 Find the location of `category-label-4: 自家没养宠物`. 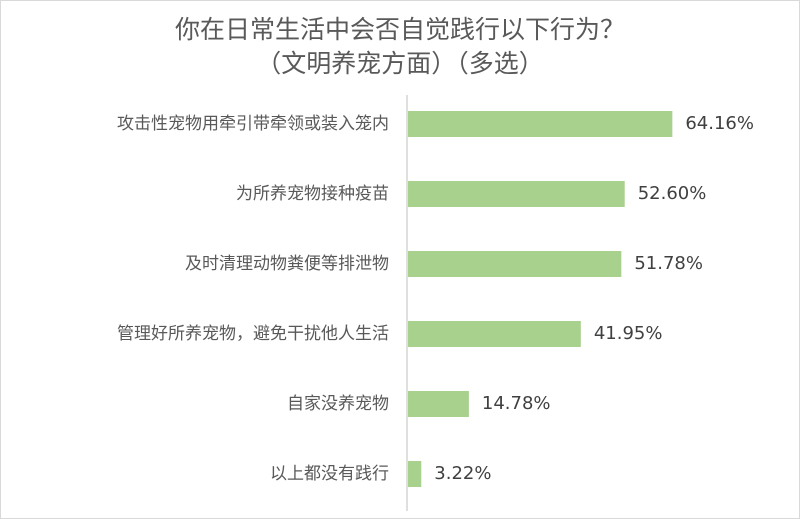

category-label-4: 自家没养宠物 is located at coordinates (338, 404).